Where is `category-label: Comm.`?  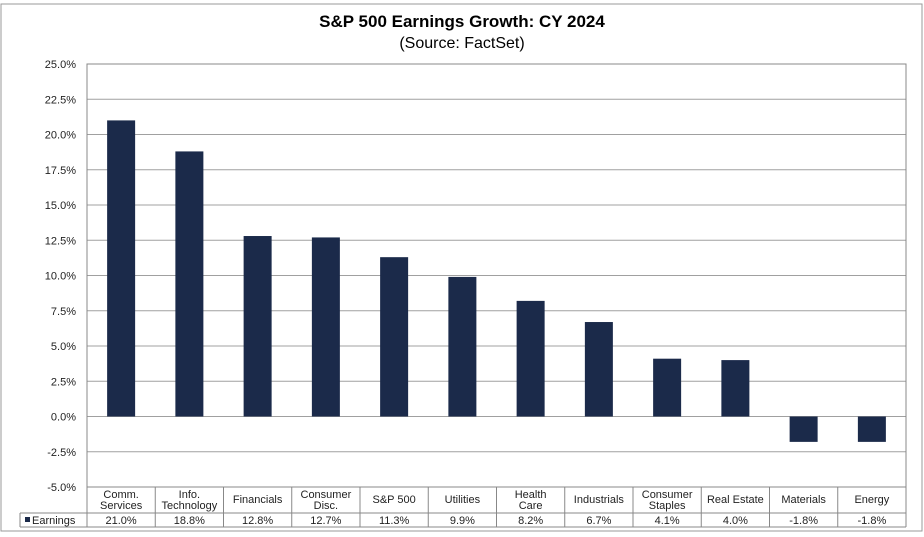 category-label: Comm. is located at coordinates (120, 495).